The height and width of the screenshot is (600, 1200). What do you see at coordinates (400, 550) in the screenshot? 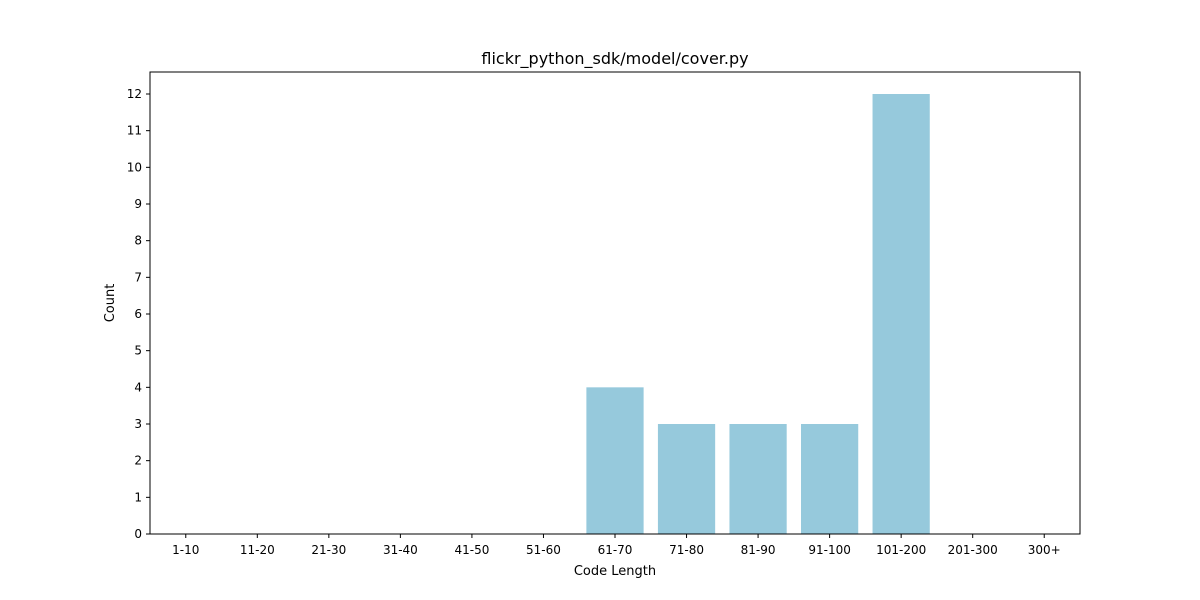
I see `x-tick-label: 31-40` at bounding box center [400, 550].